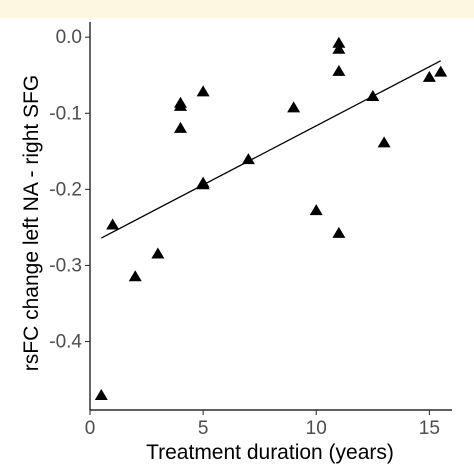  Describe the element at coordinates (237, 9) in the screenshot. I see `top-band` at that location.